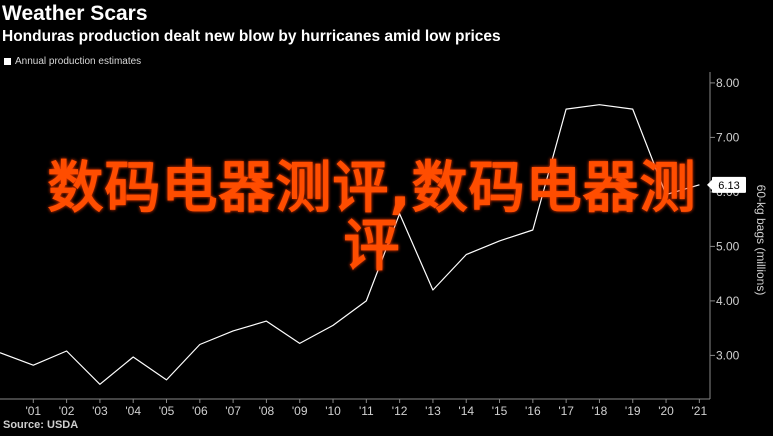 The width and height of the screenshot is (773, 436). Describe the element at coordinates (67, 411) in the screenshot. I see `x-tick-label: '02` at that location.